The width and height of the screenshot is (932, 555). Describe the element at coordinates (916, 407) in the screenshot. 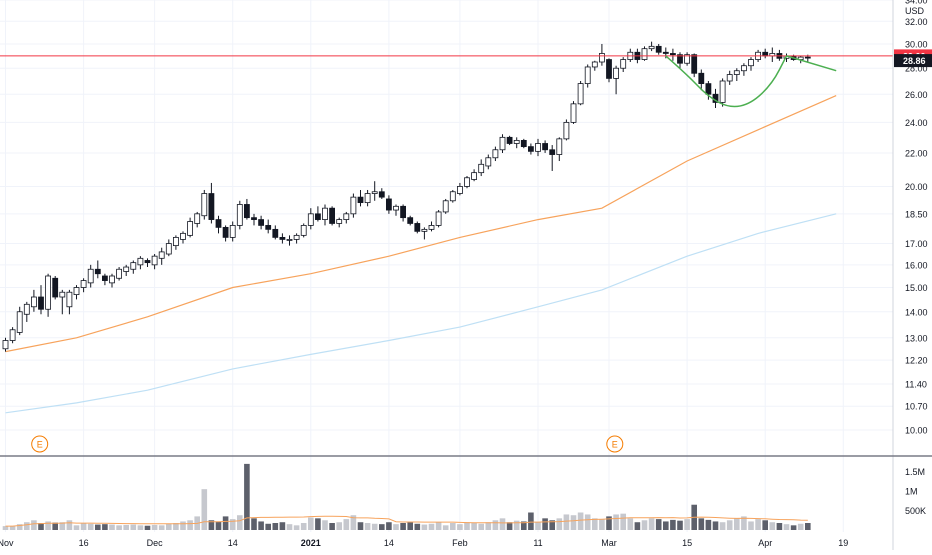

I see `price-tick-label: 10.70` at that location.